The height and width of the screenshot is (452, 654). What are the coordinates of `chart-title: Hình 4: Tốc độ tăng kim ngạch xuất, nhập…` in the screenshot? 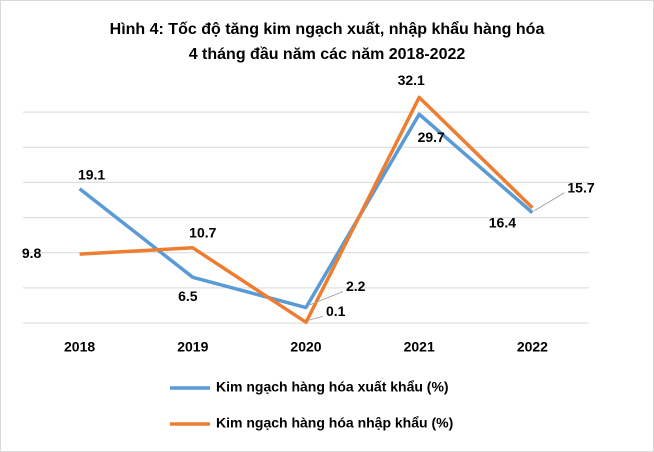 It's located at (327, 29).